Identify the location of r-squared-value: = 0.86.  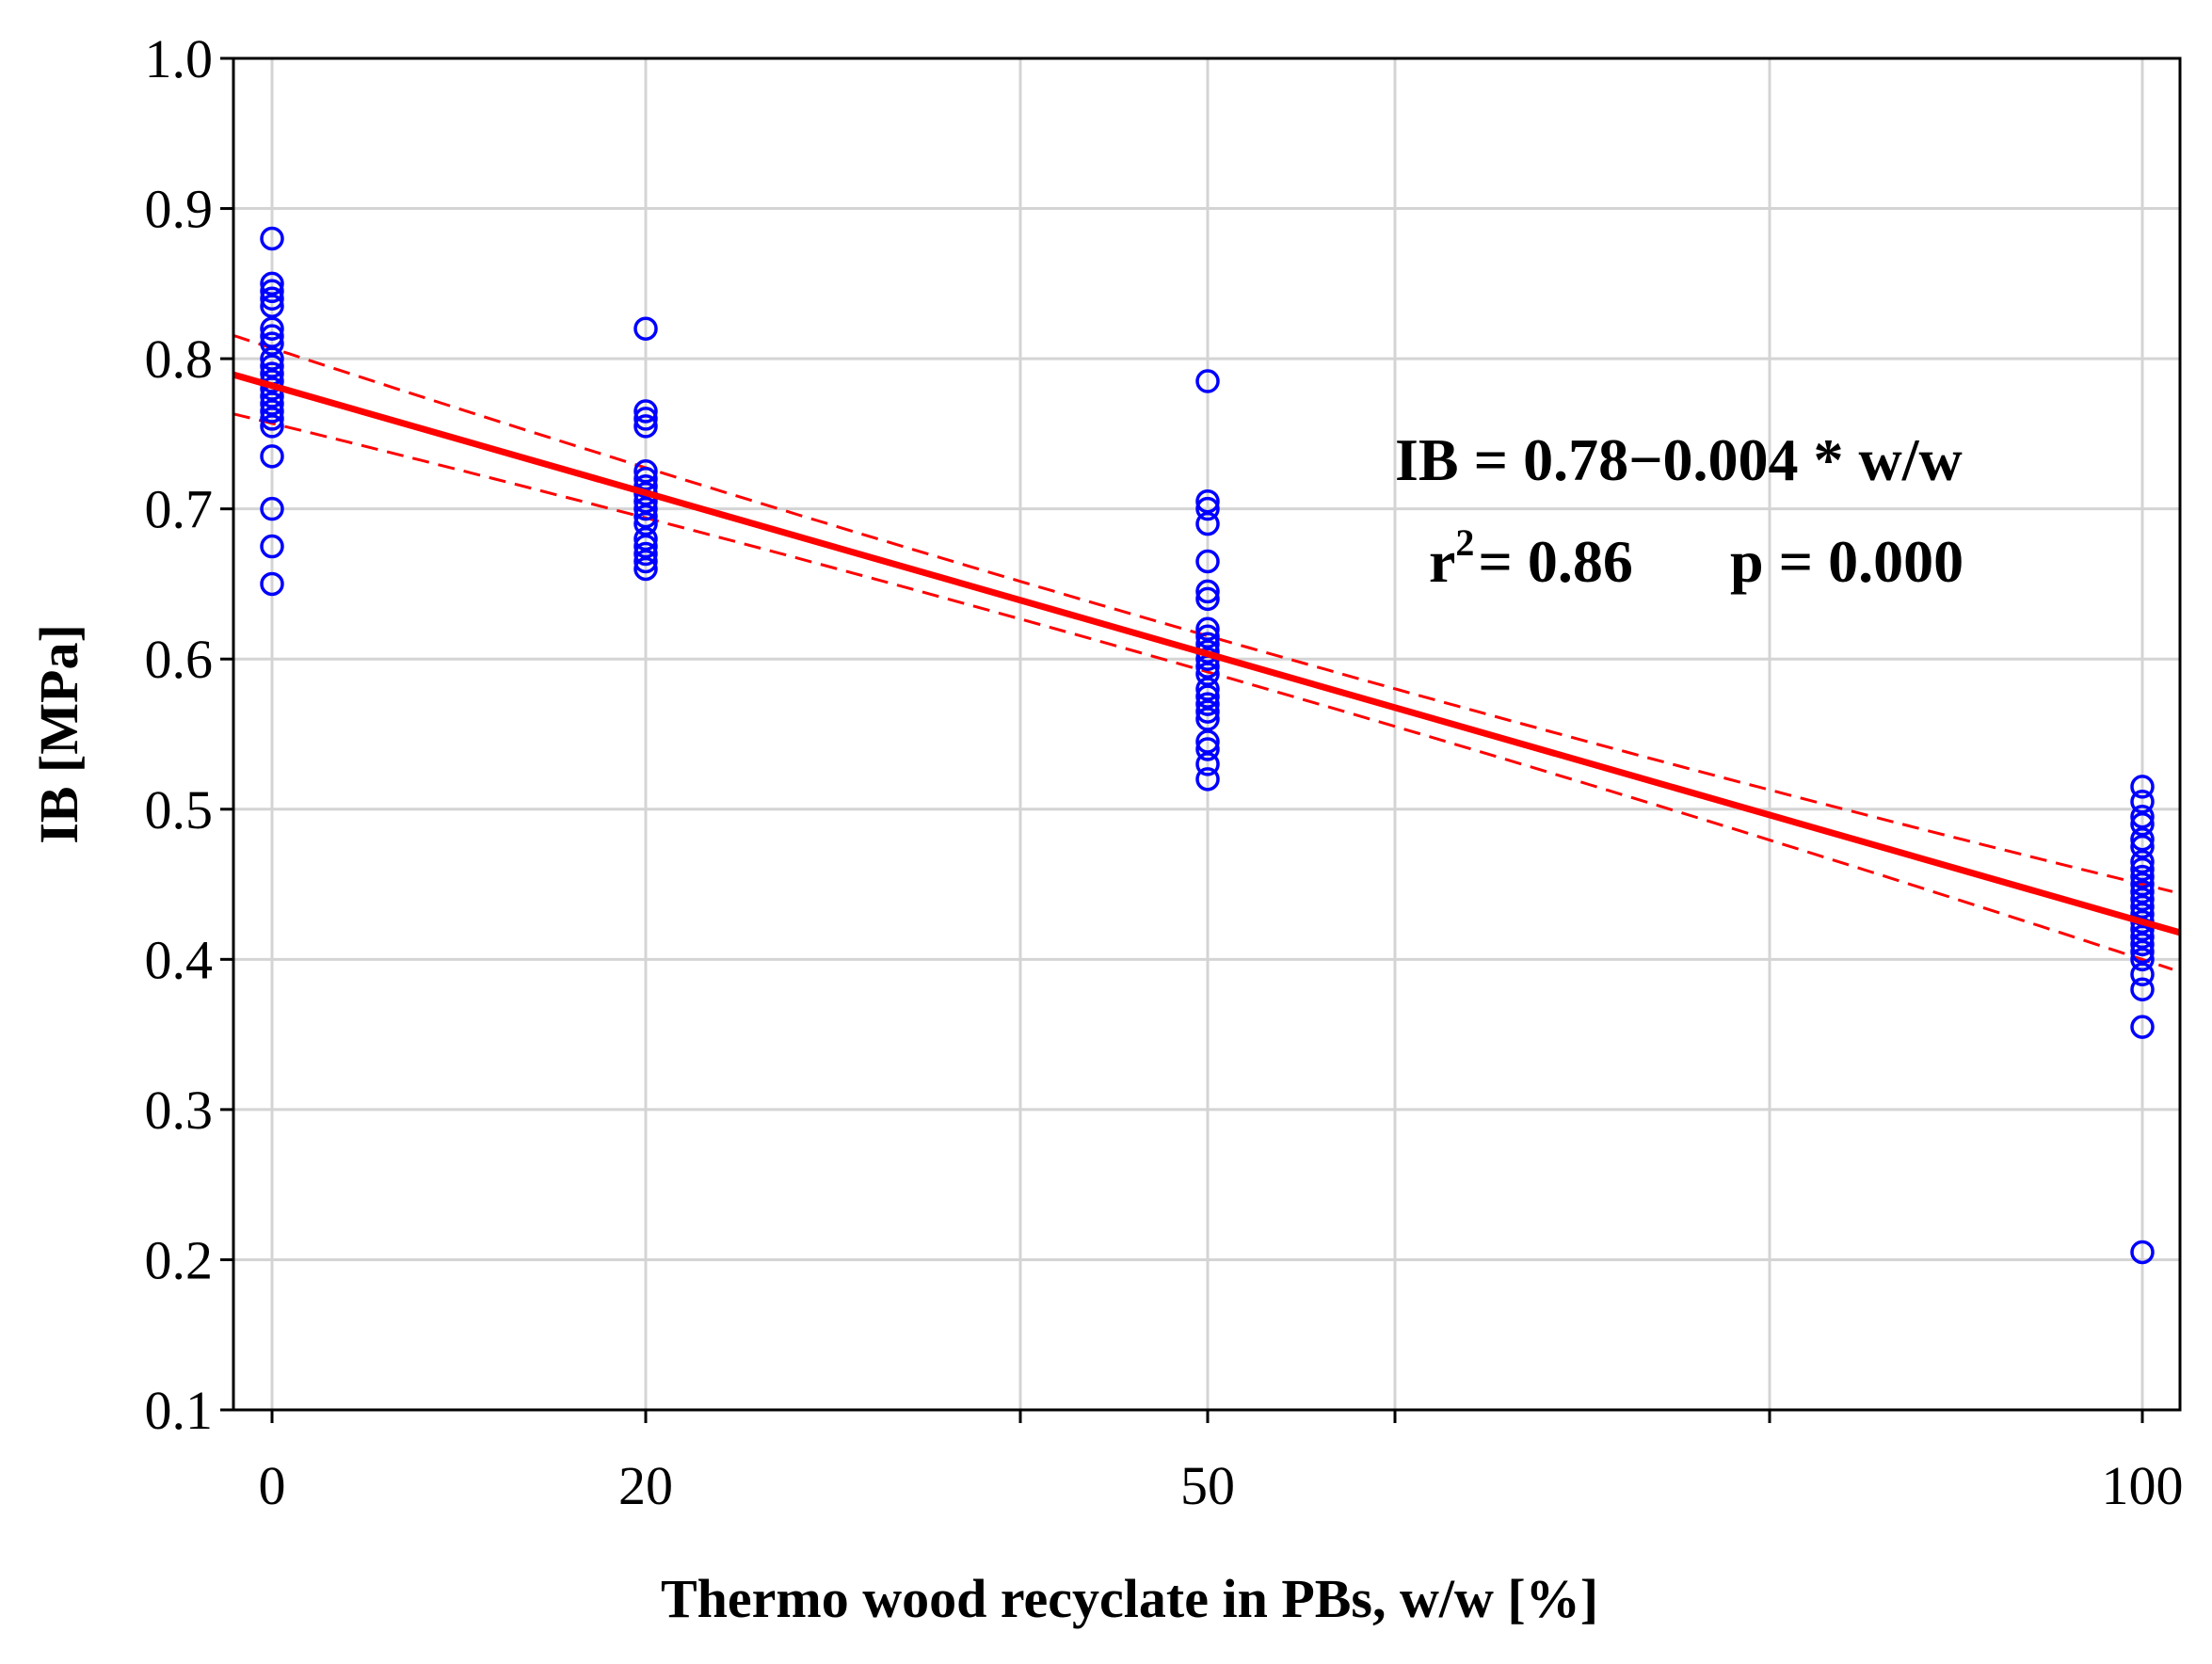
(1555, 561).